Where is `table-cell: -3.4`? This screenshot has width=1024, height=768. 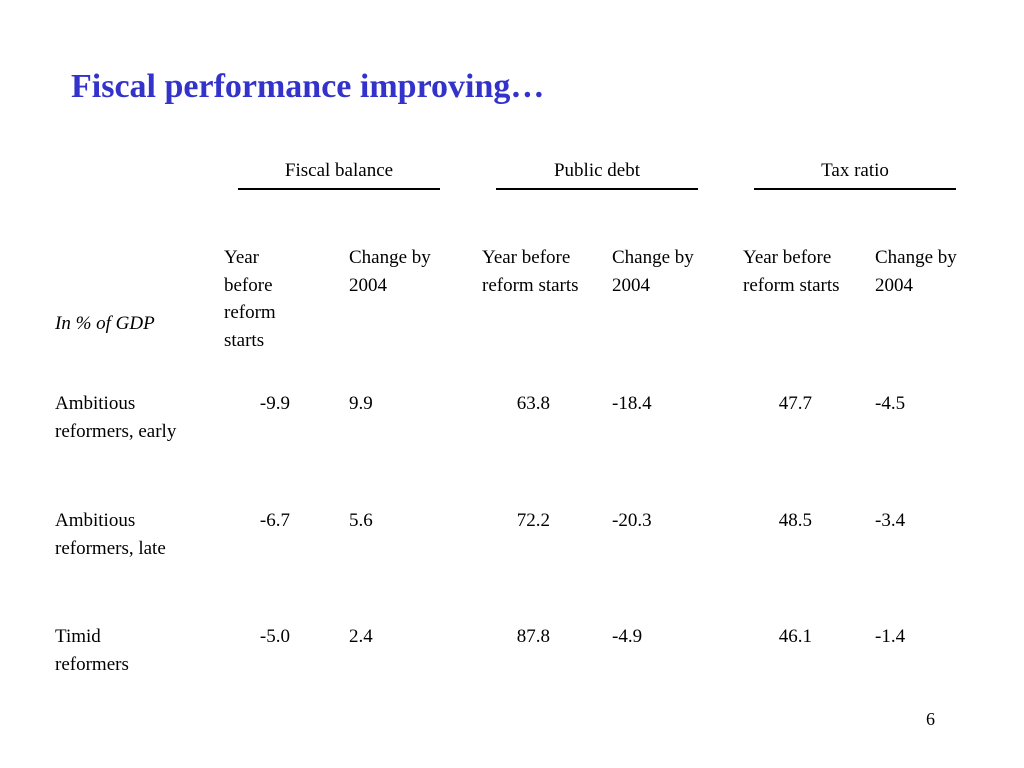
table-cell: -3.4 is located at coordinates (890, 520).